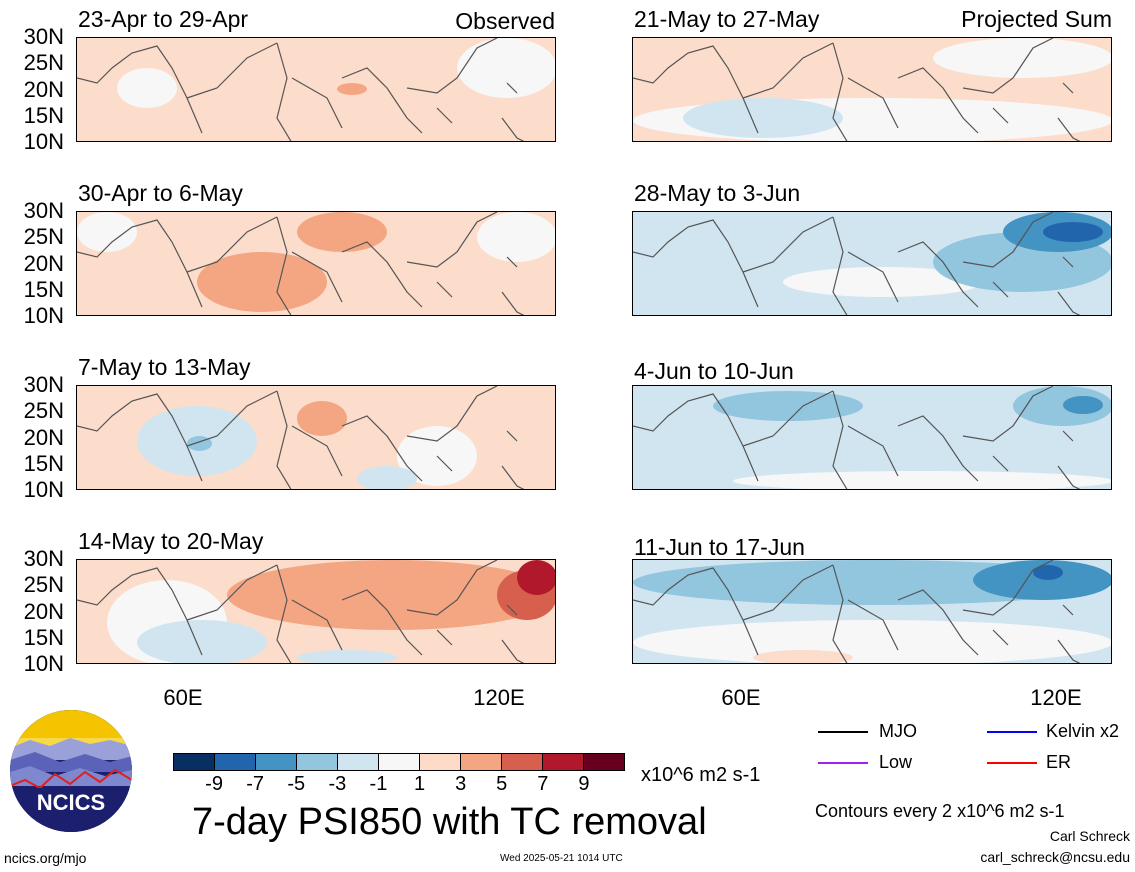  I want to click on author-email: carl_schreck@ncsu.edu, so click(1055, 857).